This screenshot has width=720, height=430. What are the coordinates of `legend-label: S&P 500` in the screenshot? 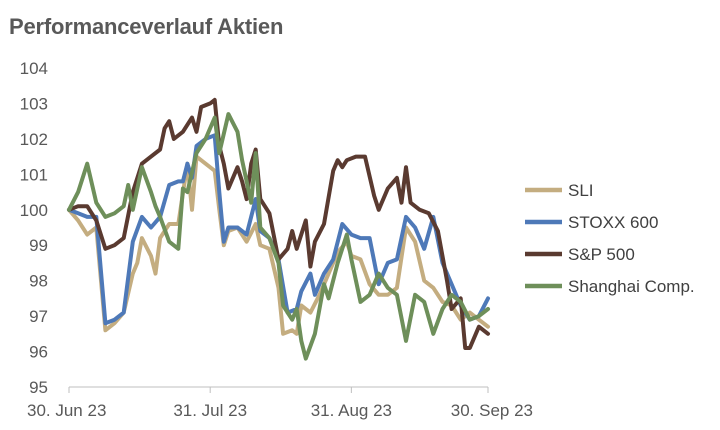 It's located at (601, 254).